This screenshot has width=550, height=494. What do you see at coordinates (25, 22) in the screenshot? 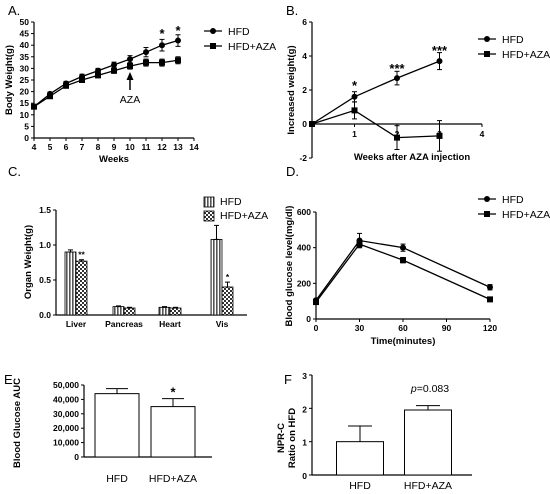
I see `panel-a-ytick-label: 50` at bounding box center [25, 22].